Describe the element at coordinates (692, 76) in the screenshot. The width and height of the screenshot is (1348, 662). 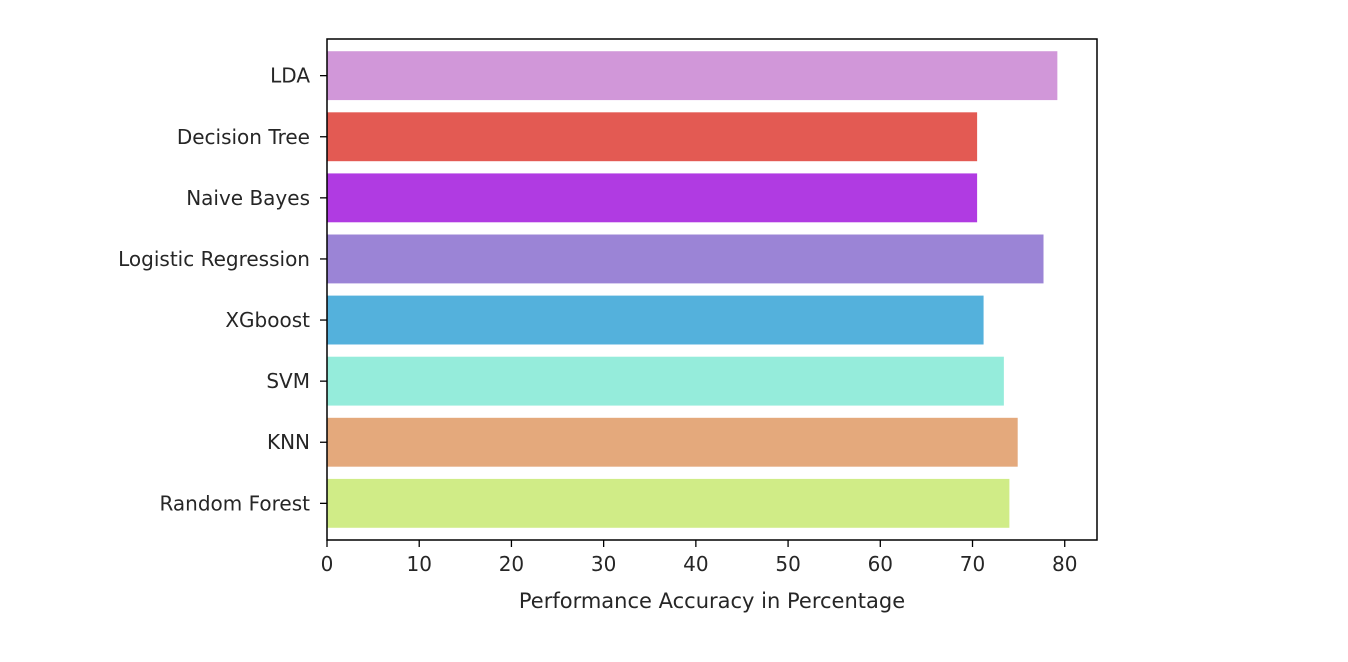
I see `bar-lda` at that location.